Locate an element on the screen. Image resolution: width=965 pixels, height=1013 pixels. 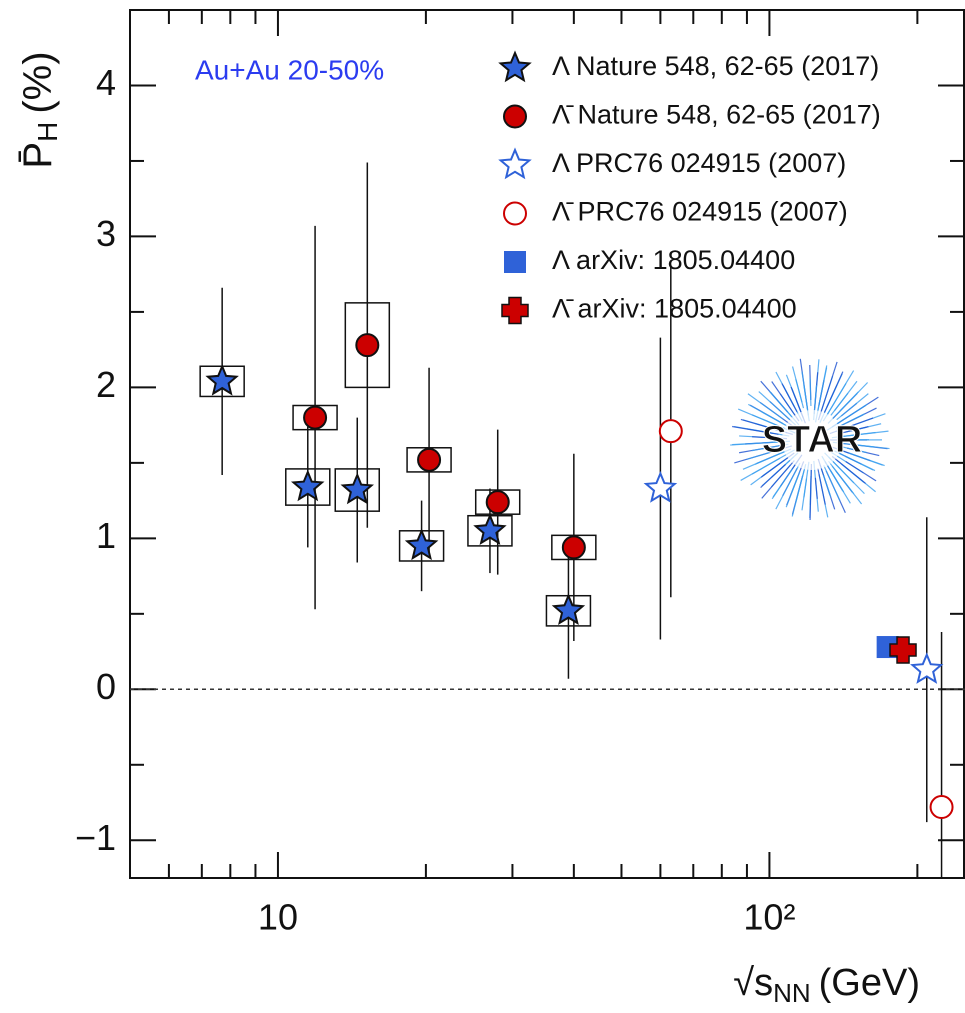
legend-label: Λ̄ arXiv: 1805.04400 is located at coordinates (674, 309).